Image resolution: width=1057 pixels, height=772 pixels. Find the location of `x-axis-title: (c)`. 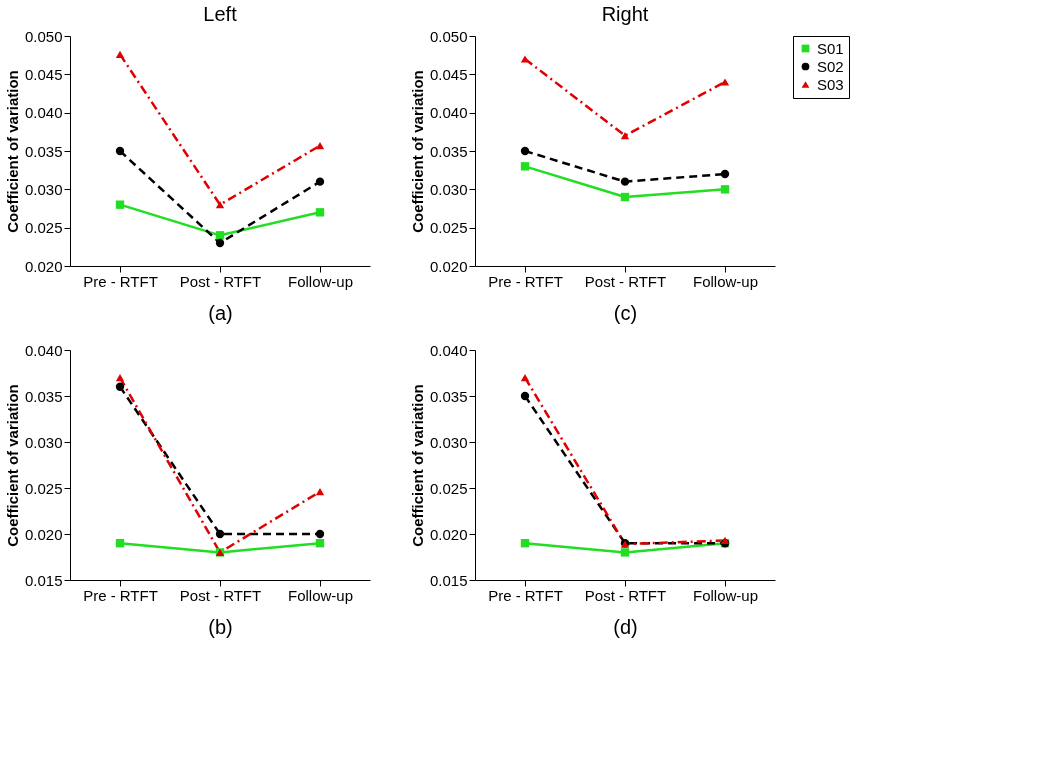

x-axis-title: (c) is located at coordinates (625, 312).